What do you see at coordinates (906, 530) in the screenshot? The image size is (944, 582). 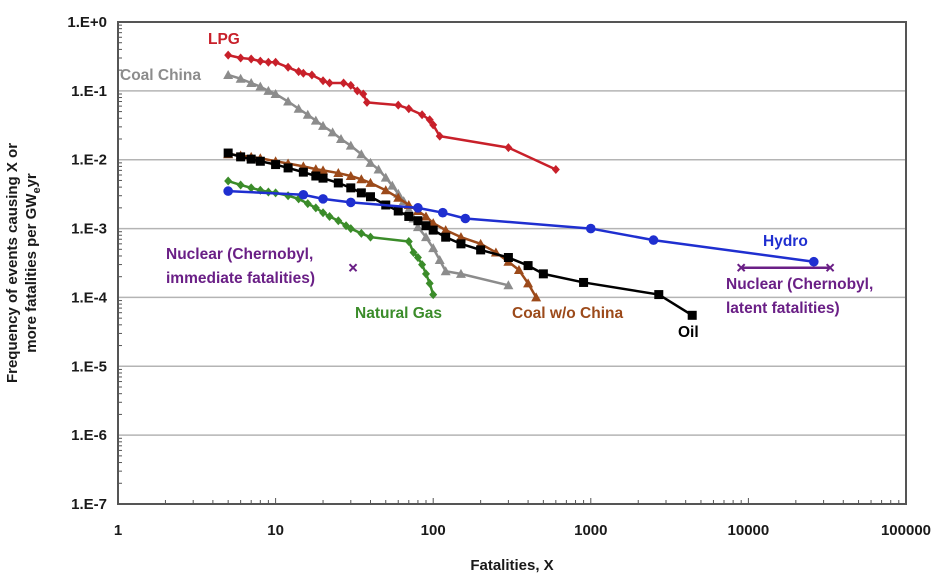 I see `x-tick-label: 100000` at bounding box center [906, 530].